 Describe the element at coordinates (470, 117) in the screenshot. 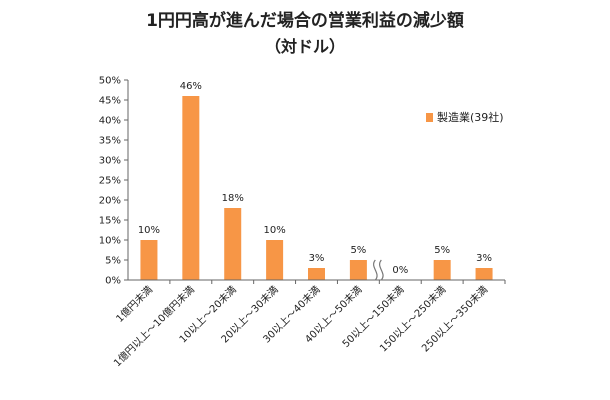

I see `legend-label: 製造業(39社)` at that location.